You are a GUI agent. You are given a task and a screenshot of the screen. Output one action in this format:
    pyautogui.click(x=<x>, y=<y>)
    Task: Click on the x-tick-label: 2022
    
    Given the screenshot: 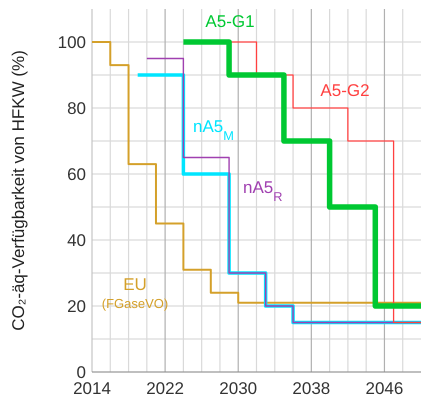 What is the action you would take?
    pyautogui.click(x=165, y=388)
    